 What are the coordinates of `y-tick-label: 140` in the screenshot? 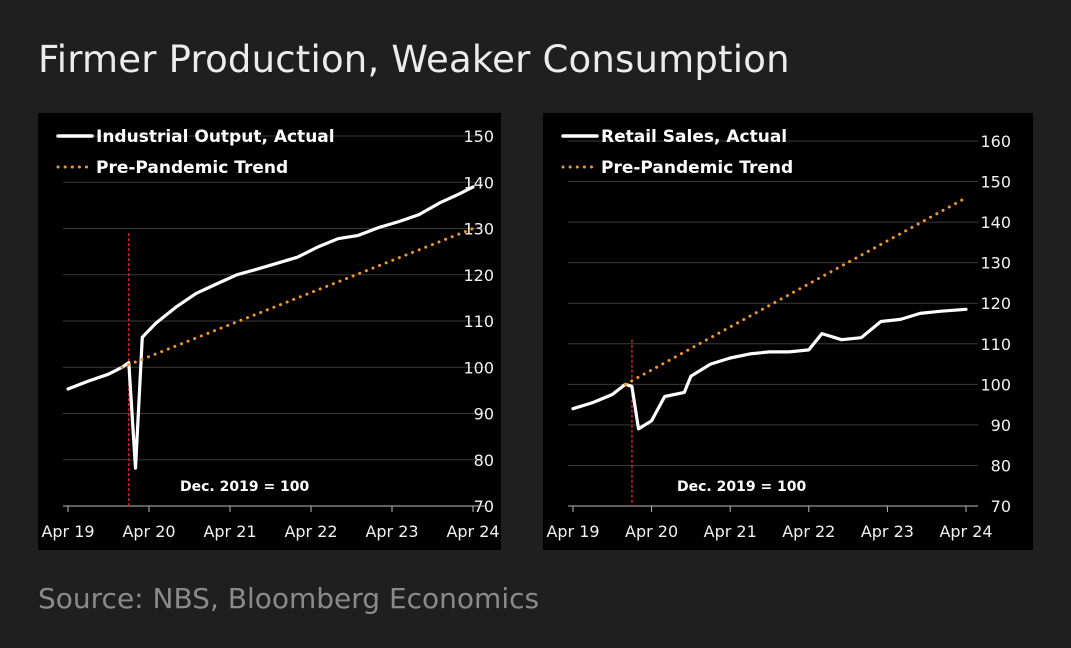 It's located at (995, 222).